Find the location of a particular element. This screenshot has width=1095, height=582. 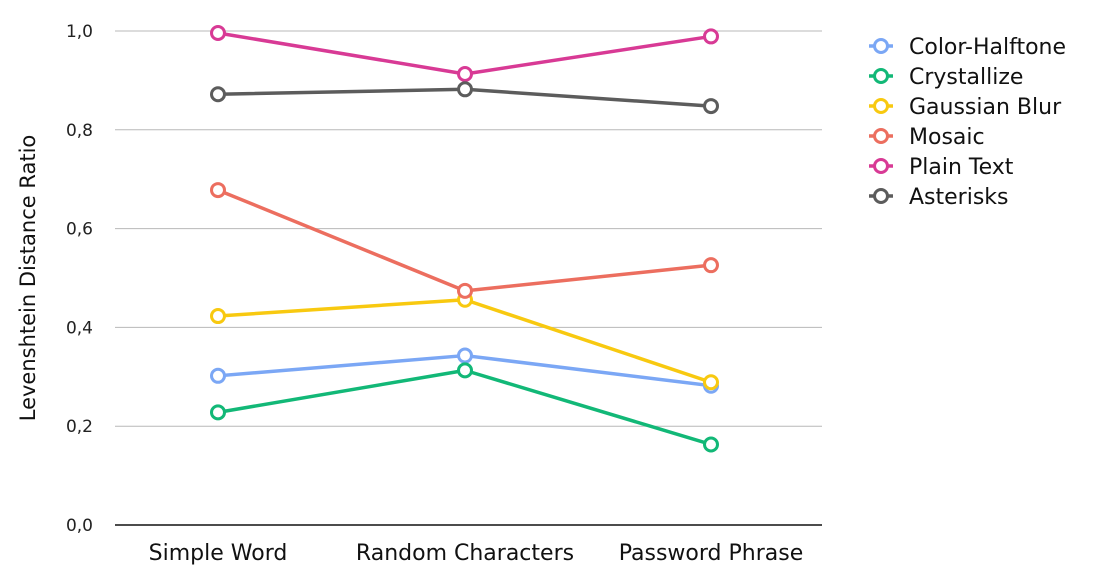

series-crystallize is located at coordinates (464, 407).